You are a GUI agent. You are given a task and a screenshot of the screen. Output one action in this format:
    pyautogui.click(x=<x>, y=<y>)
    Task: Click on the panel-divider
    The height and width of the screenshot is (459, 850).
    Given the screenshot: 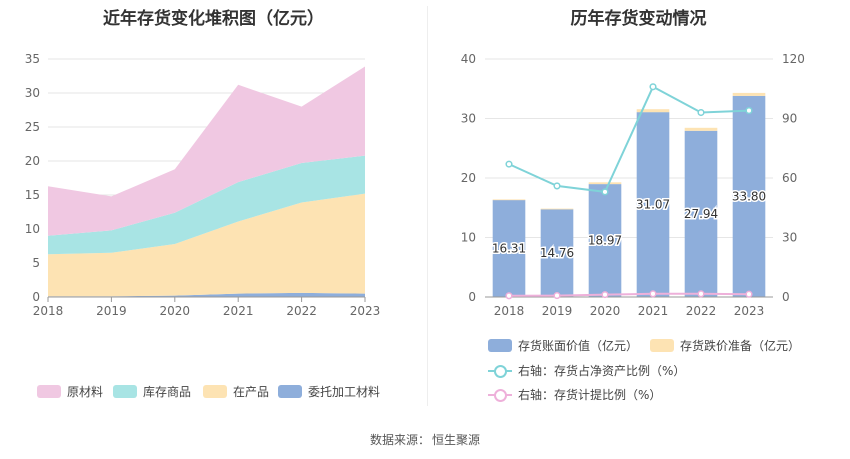 What is the action you would take?
    pyautogui.click(x=427, y=206)
    